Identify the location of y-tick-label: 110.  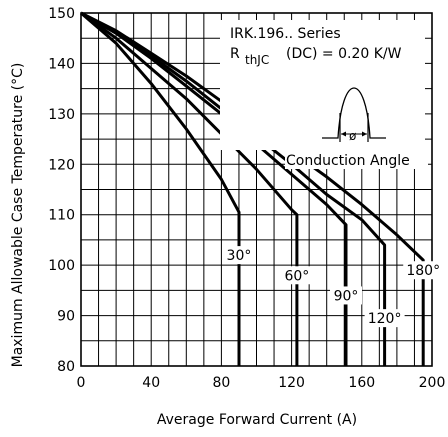
(61, 216).